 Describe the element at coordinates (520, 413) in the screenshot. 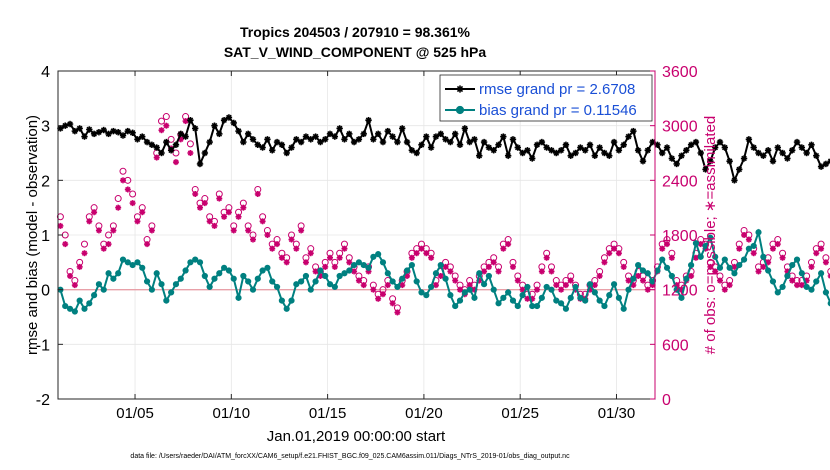

I see `x-tick-label: 01/25` at that location.